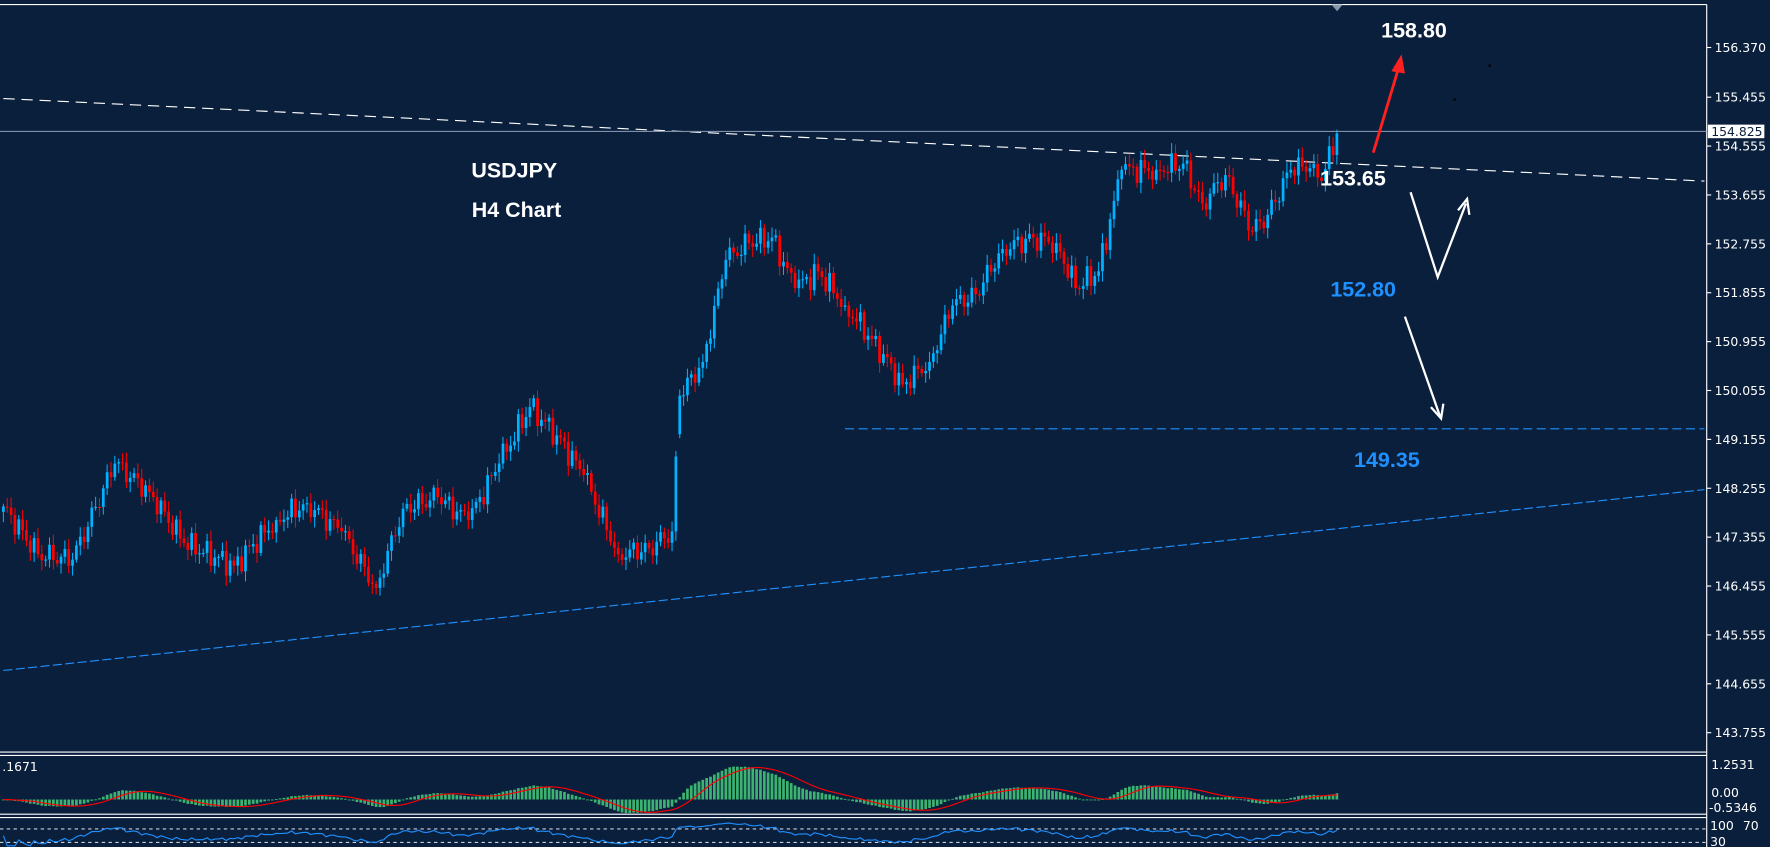  What do you see at coordinates (854, 139) in the screenshot?
I see `resistance-trendline` at bounding box center [854, 139].